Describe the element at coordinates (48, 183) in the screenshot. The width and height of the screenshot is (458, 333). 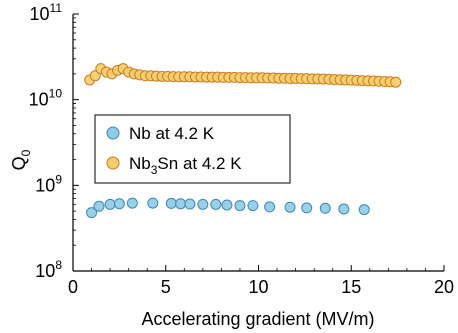
I see `y-tick-label: 10⁹` at that location.